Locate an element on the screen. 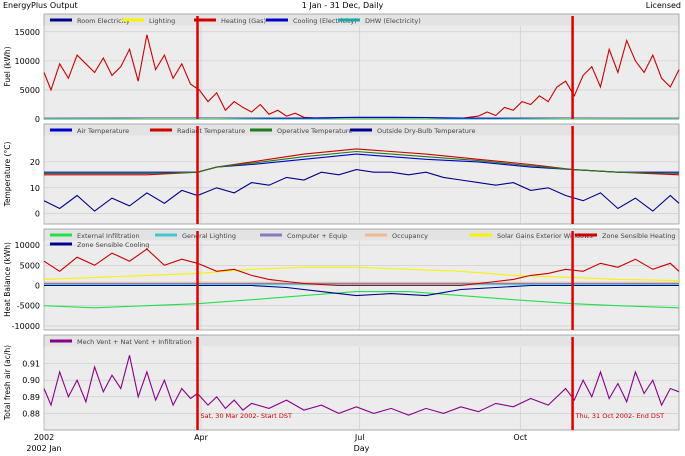 The width and height of the screenshot is (685, 456). y-tick-label: 15000 is located at coordinates (27, 32).